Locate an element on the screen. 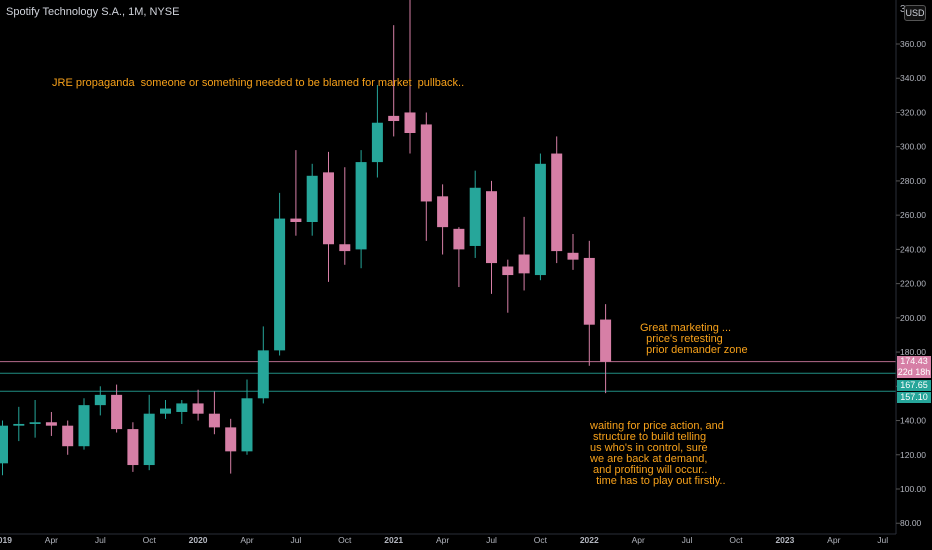 This screenshot has width=932, height=550. horizontal-lines-layer is located at coordinates (448, 376).